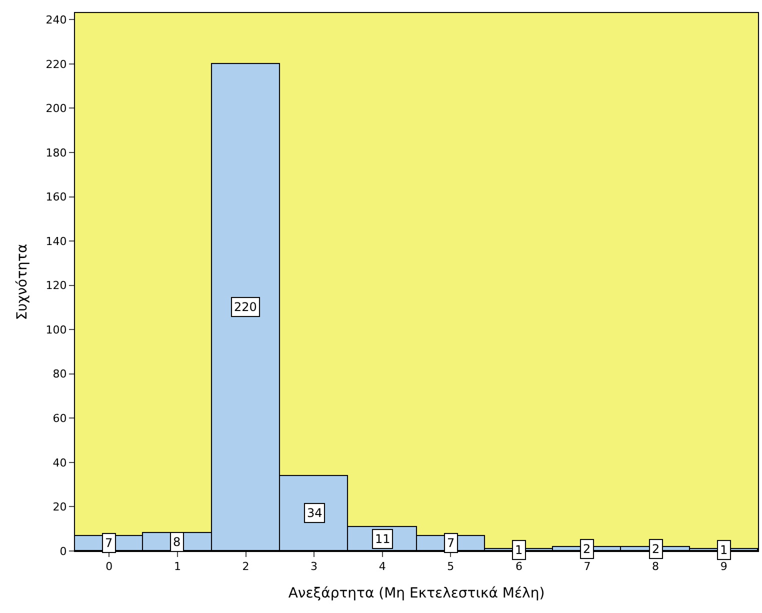 This screenshot has height=613, width=762. What do you see at coordinates (56, 241) in the screenshot?
I see `y-tick-label: 140` at bounding box center [56, 241].